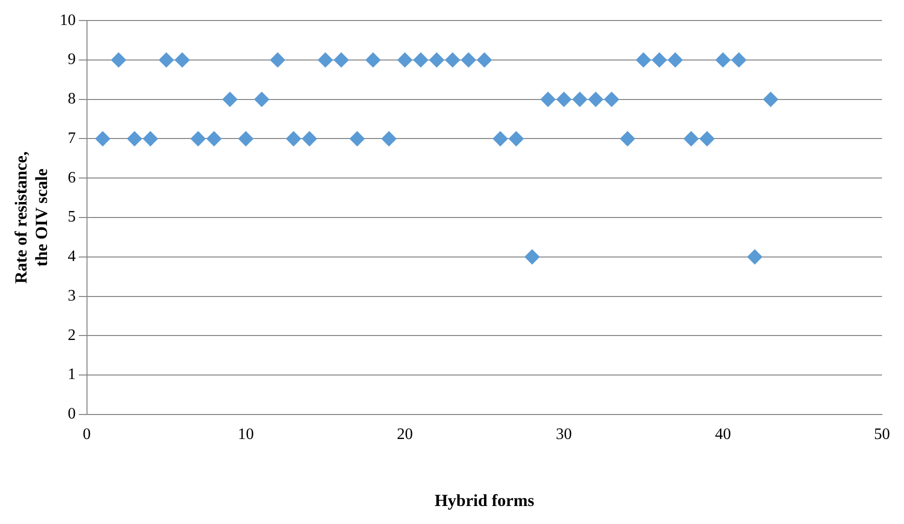 Image resolution: width=904 pixels, height=524 pixels. I want to click on y-tick-label: 10, so click(68, 20).